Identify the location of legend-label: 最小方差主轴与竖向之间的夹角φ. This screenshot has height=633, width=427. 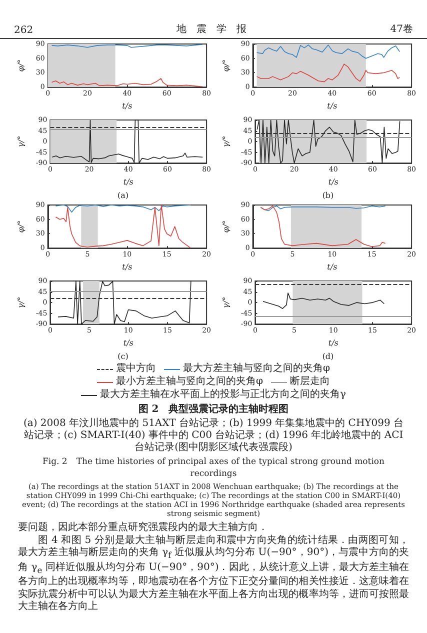
(189, 382).